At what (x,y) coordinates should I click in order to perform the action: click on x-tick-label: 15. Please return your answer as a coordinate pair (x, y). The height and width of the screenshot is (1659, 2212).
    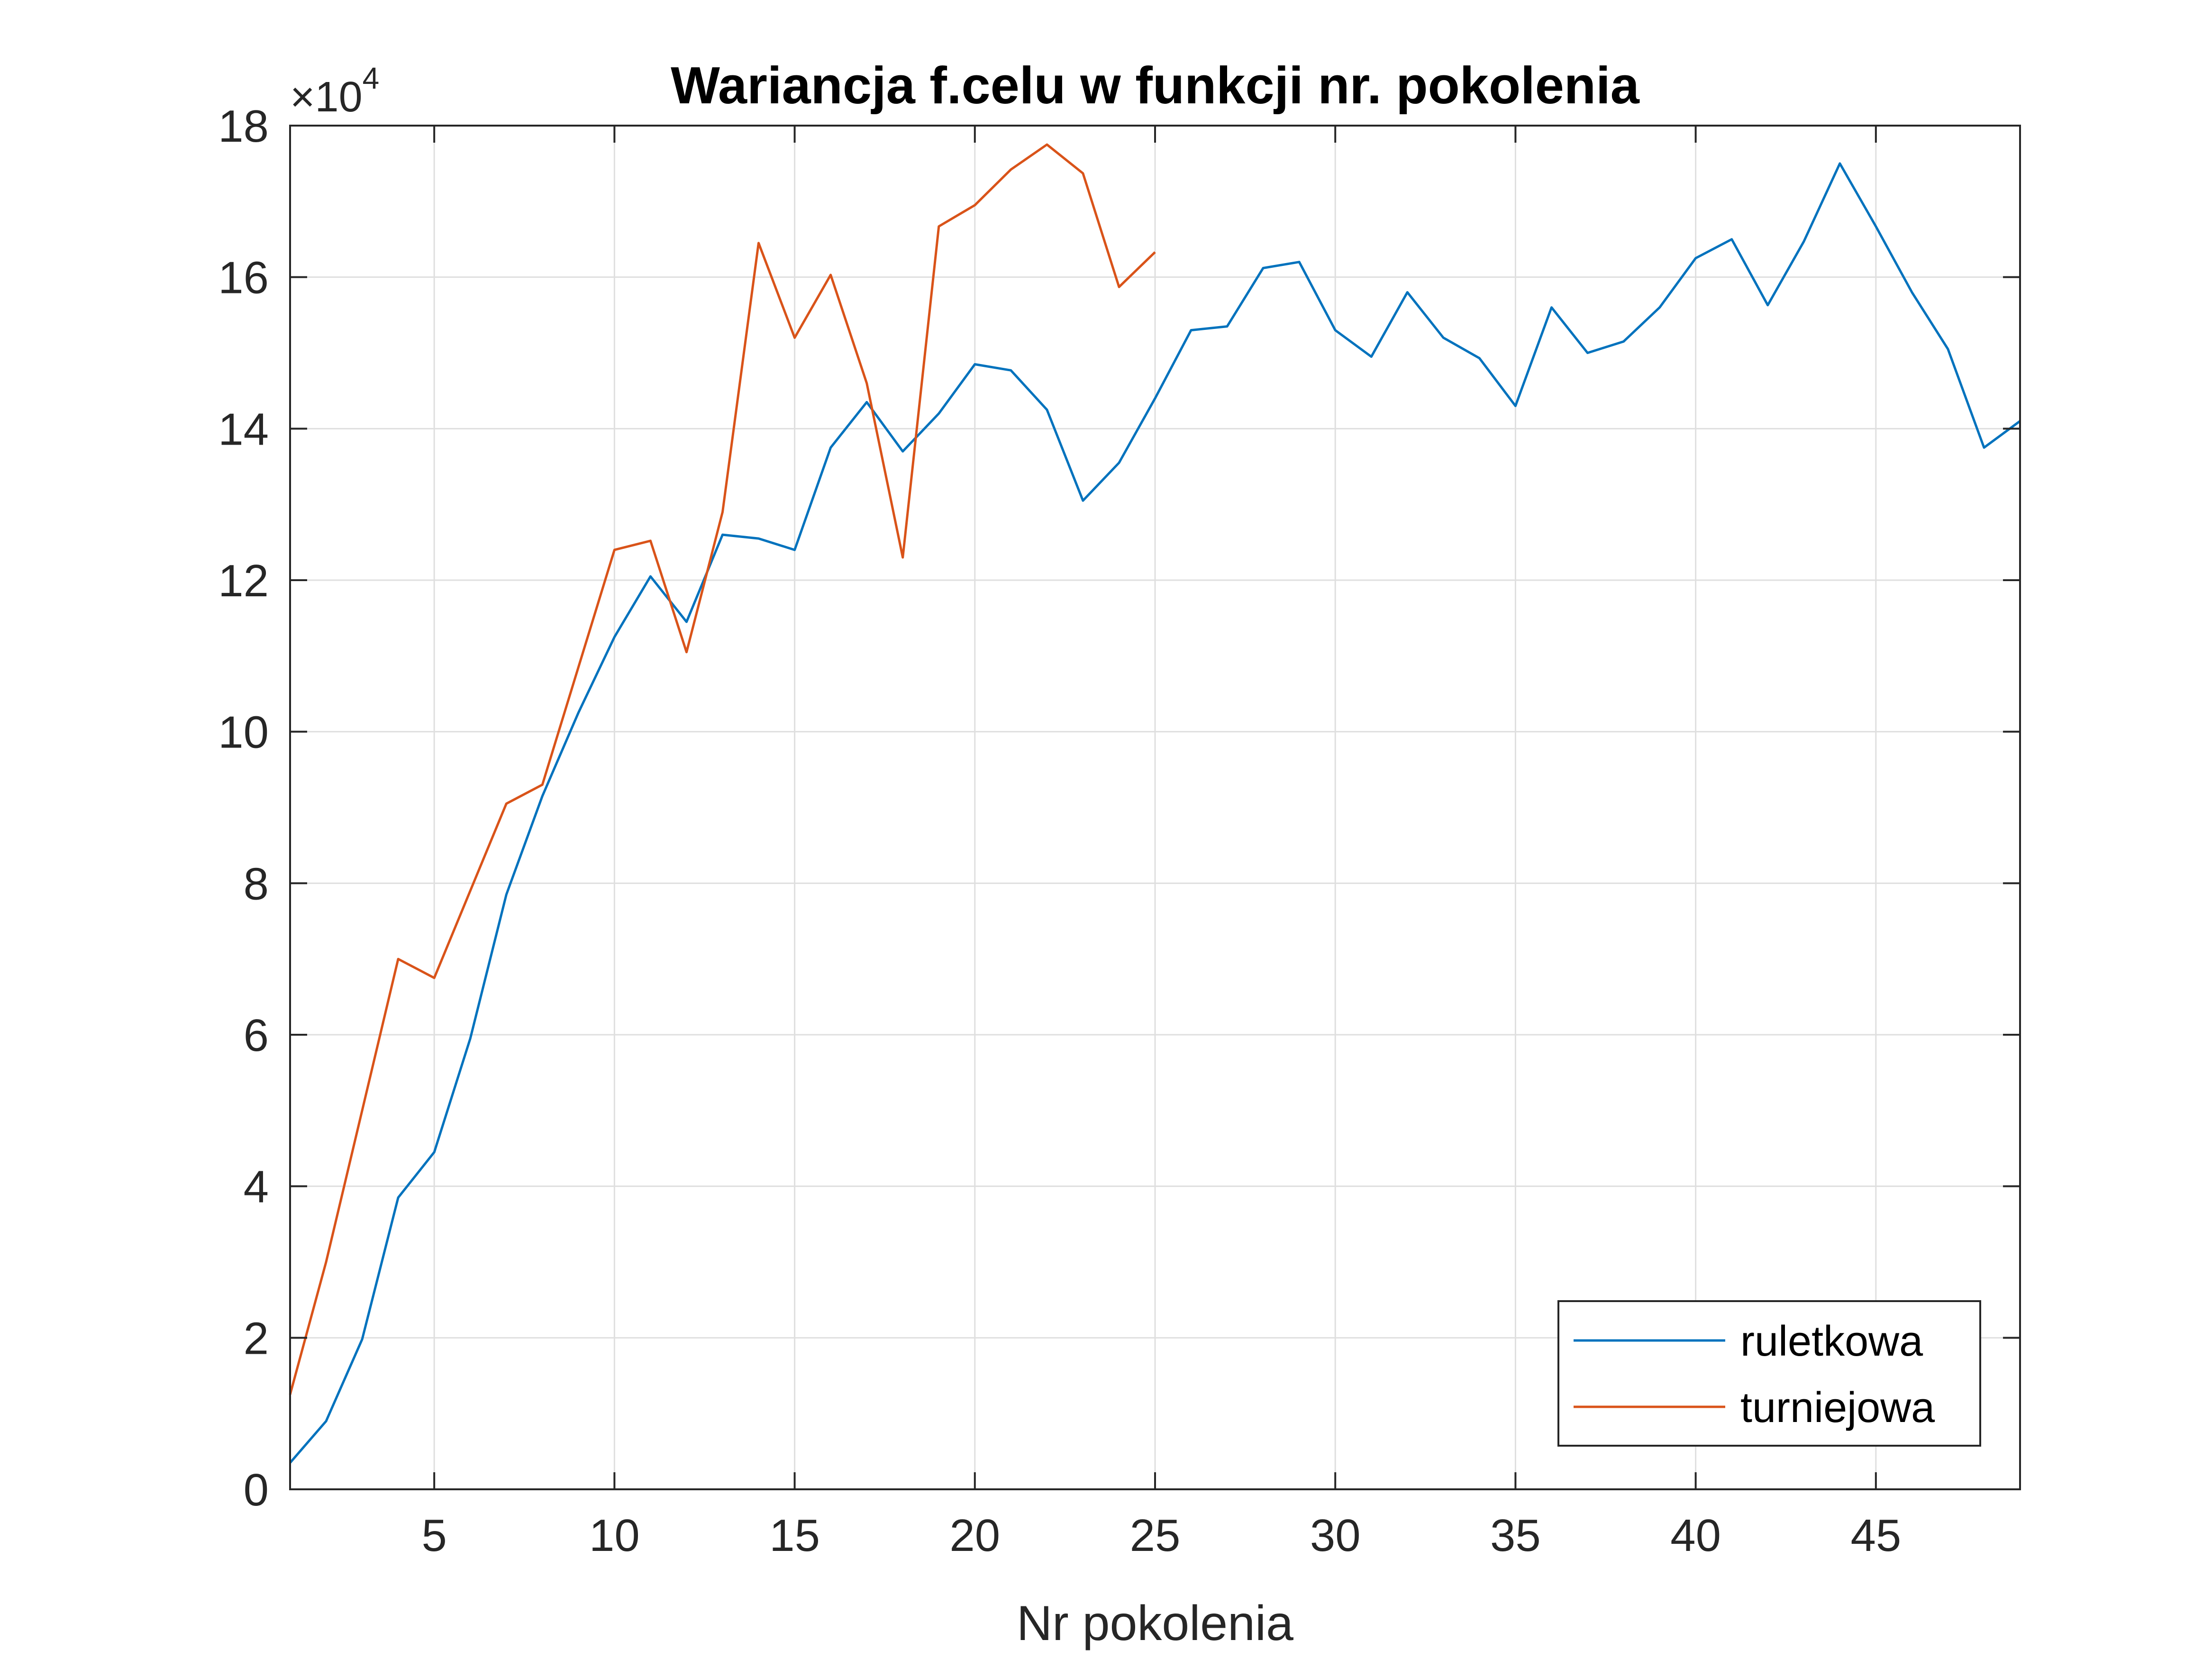
    Looking at the image, I should click on (794, 1535).